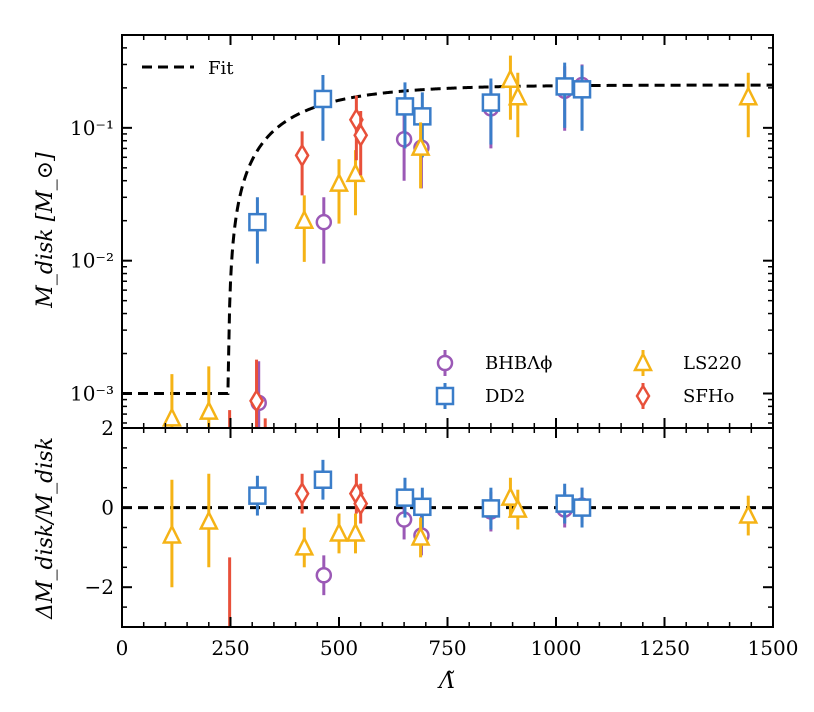  What do you see at coordinates (45, 230) in the screenshot?
I see `y-axis-title-top: M_disk [M_⊙]` at bounding box center [45, 230].